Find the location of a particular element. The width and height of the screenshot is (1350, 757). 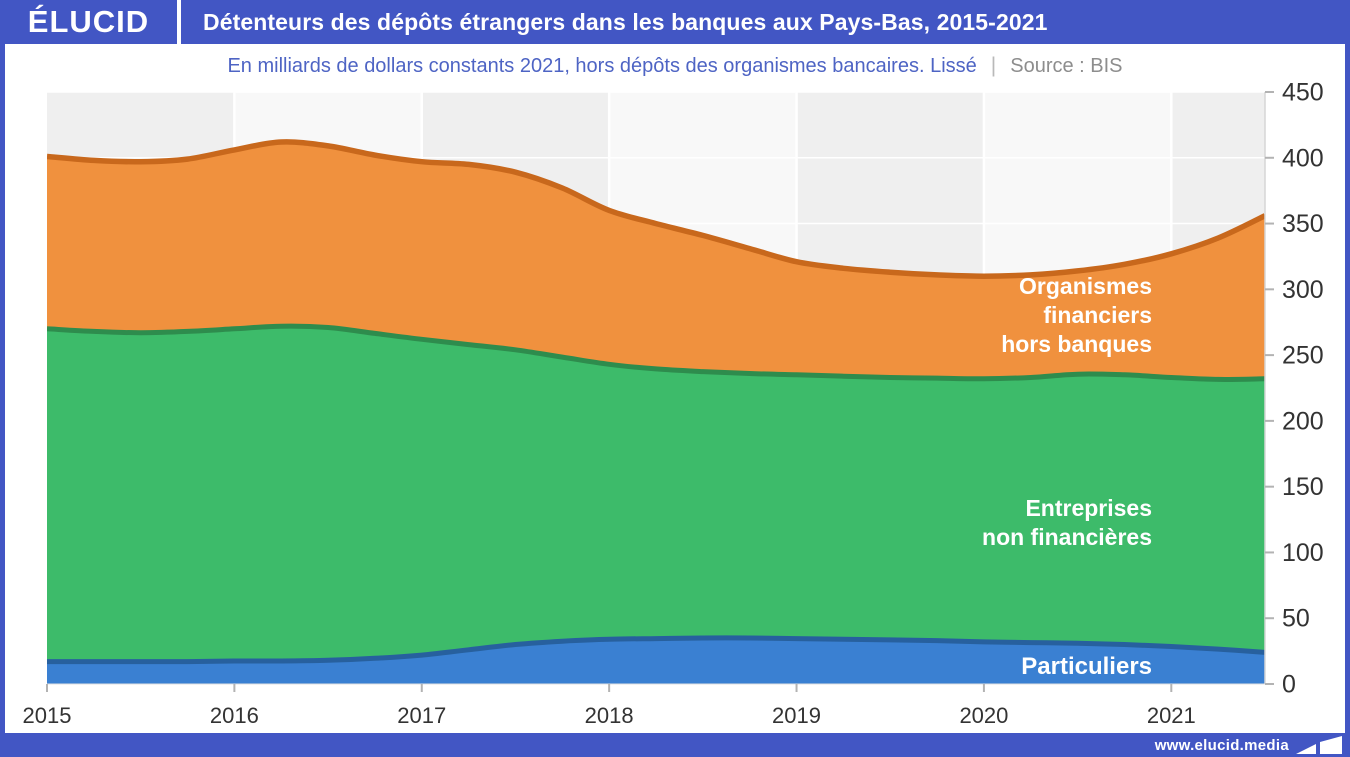

y-tick-label: 250 is located at coordinates (1303, 356).